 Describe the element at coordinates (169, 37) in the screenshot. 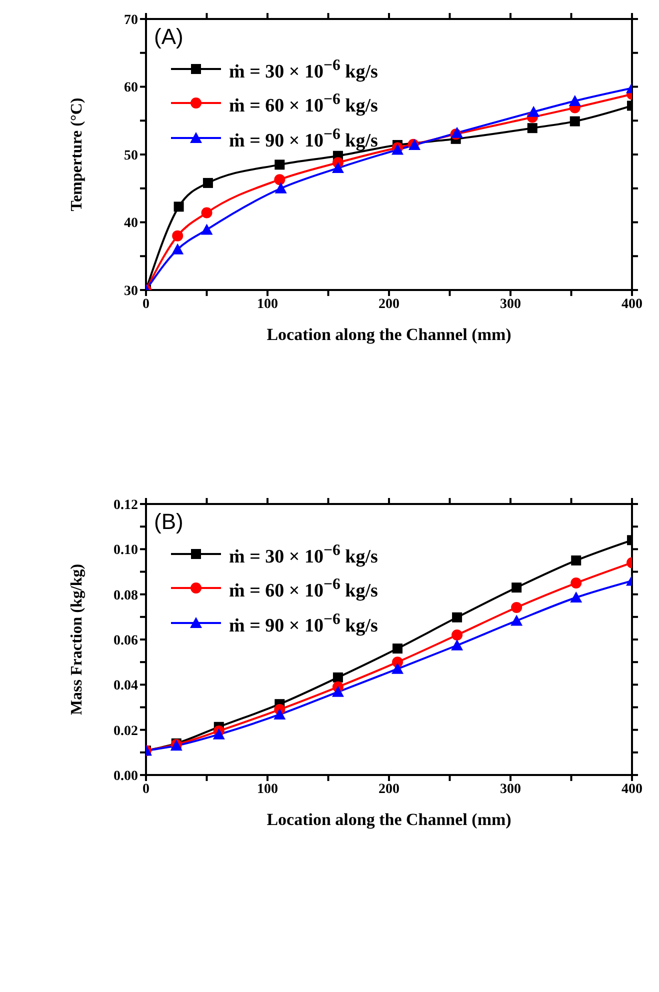

I see `annotation: (A)` at that location.